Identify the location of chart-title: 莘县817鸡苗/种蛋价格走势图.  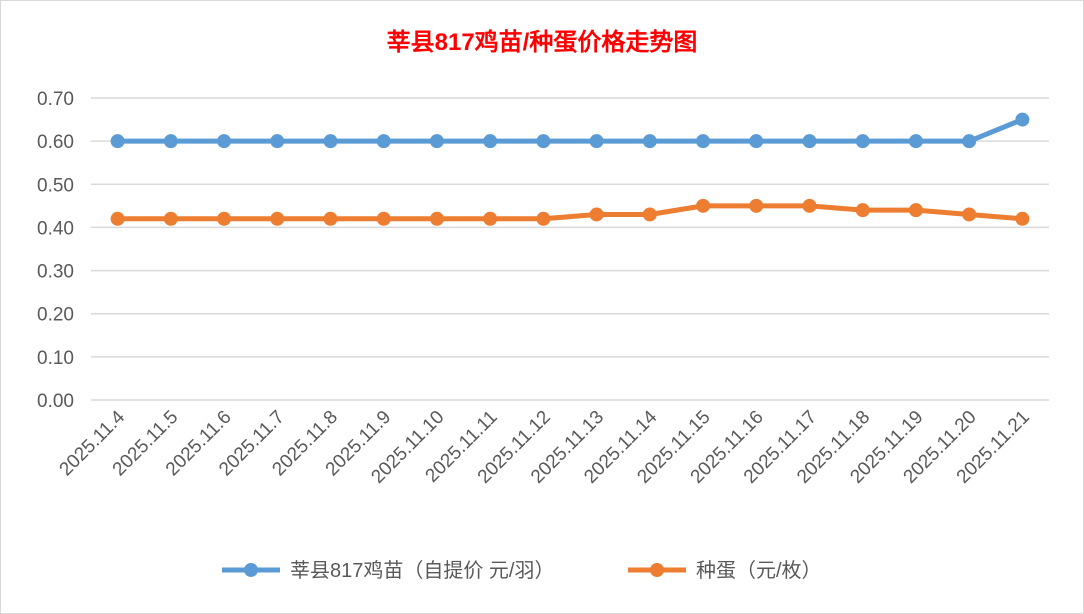
(542, 42).